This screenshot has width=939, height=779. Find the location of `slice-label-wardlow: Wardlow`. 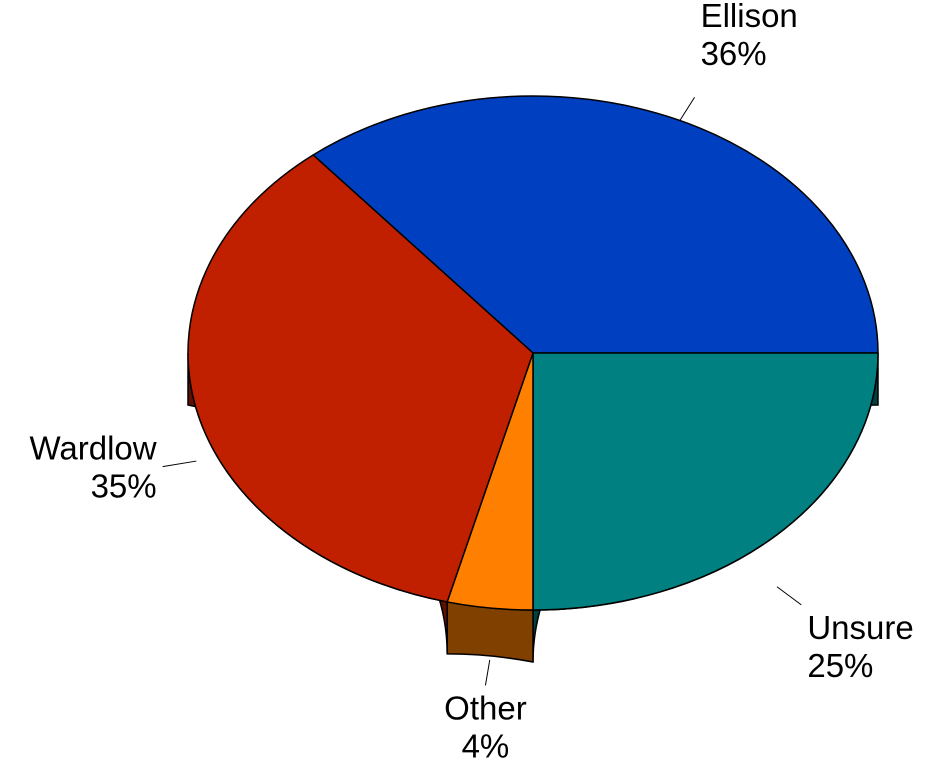

slice-label-wardlow: Wardlow is located at coordinates (92, 448).